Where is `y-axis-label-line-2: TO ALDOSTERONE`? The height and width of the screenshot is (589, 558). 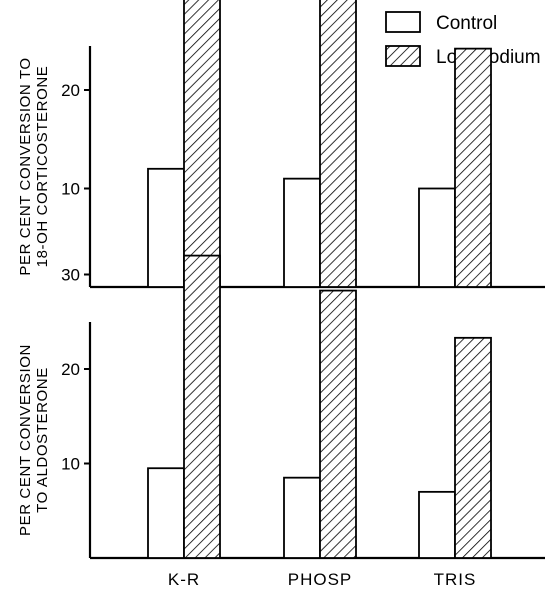 y-axis-label-line-2: TO ALDOSTERONE is located at coordinates (42, 440).